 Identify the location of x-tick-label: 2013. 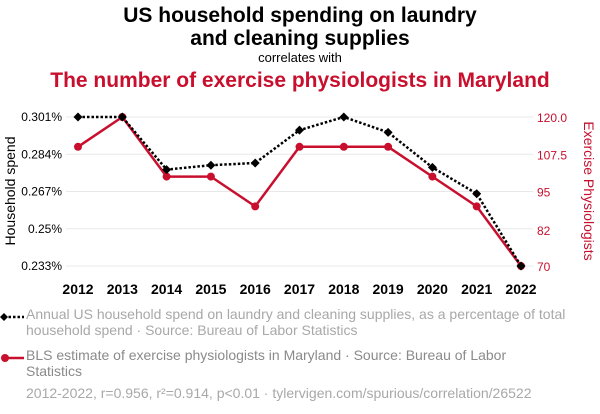
(122, 289).